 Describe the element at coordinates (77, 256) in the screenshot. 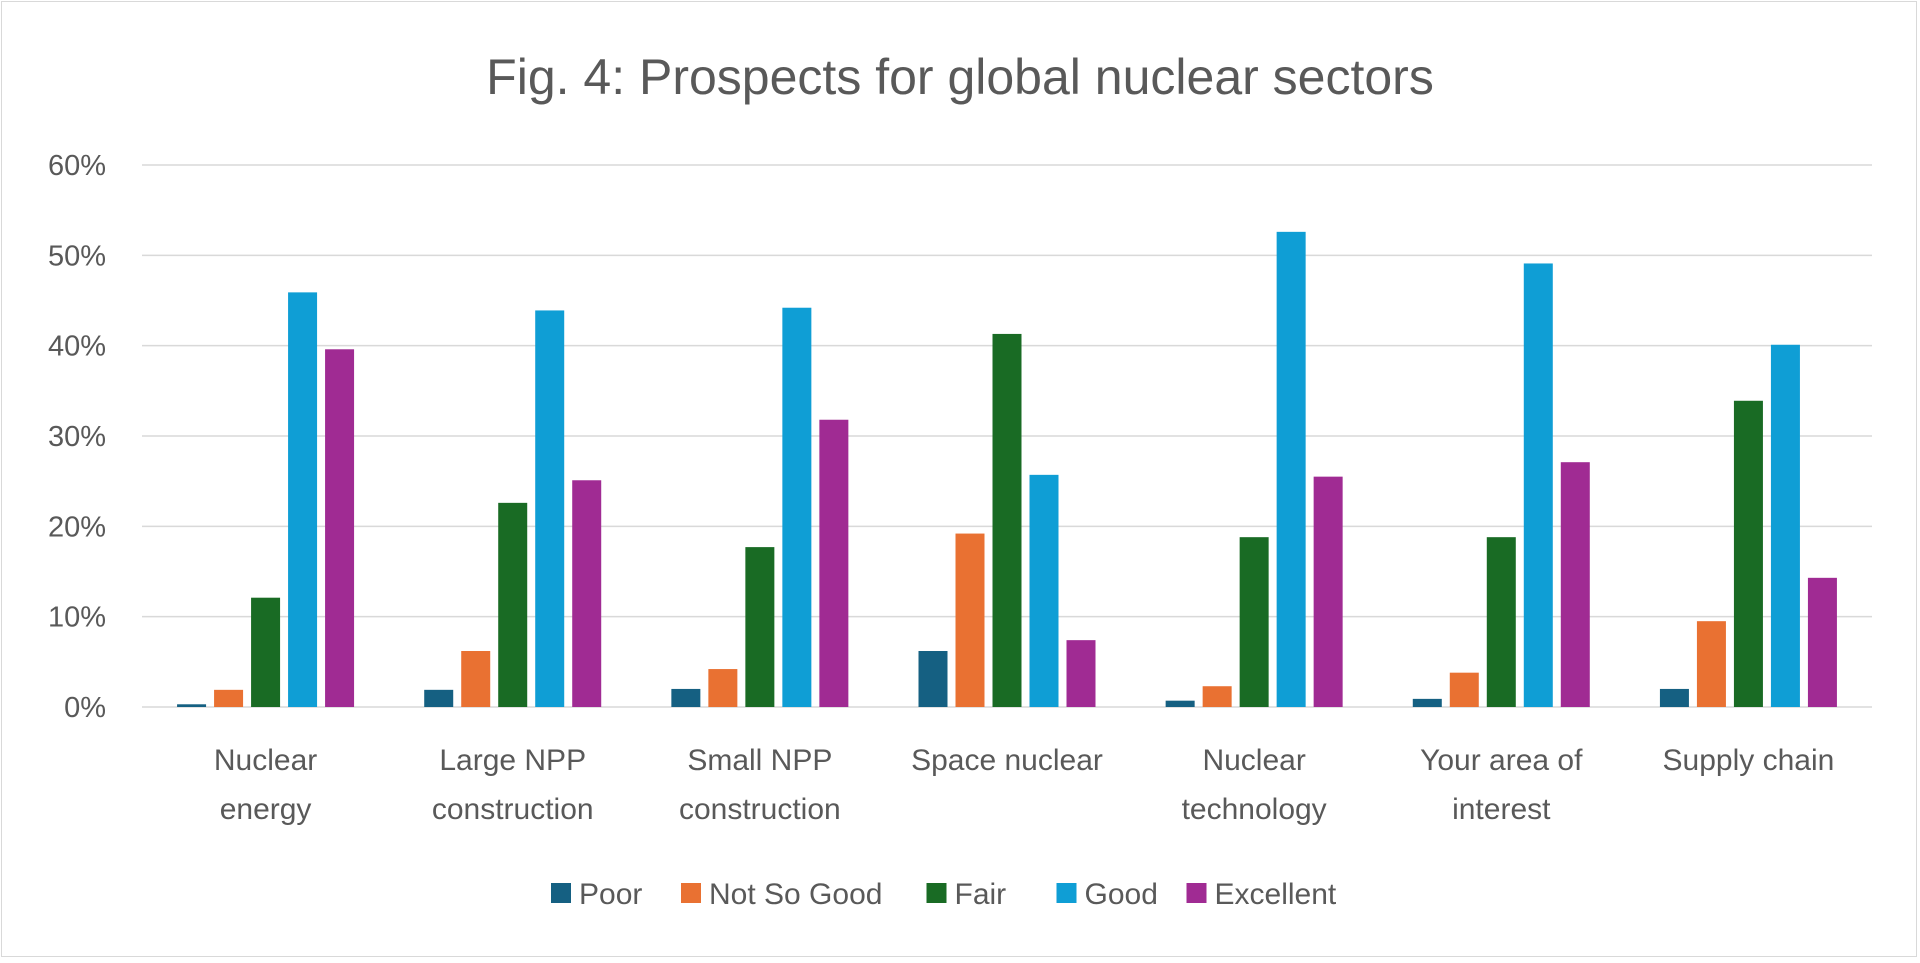

I see `y-tick-label: 50%` at that location.